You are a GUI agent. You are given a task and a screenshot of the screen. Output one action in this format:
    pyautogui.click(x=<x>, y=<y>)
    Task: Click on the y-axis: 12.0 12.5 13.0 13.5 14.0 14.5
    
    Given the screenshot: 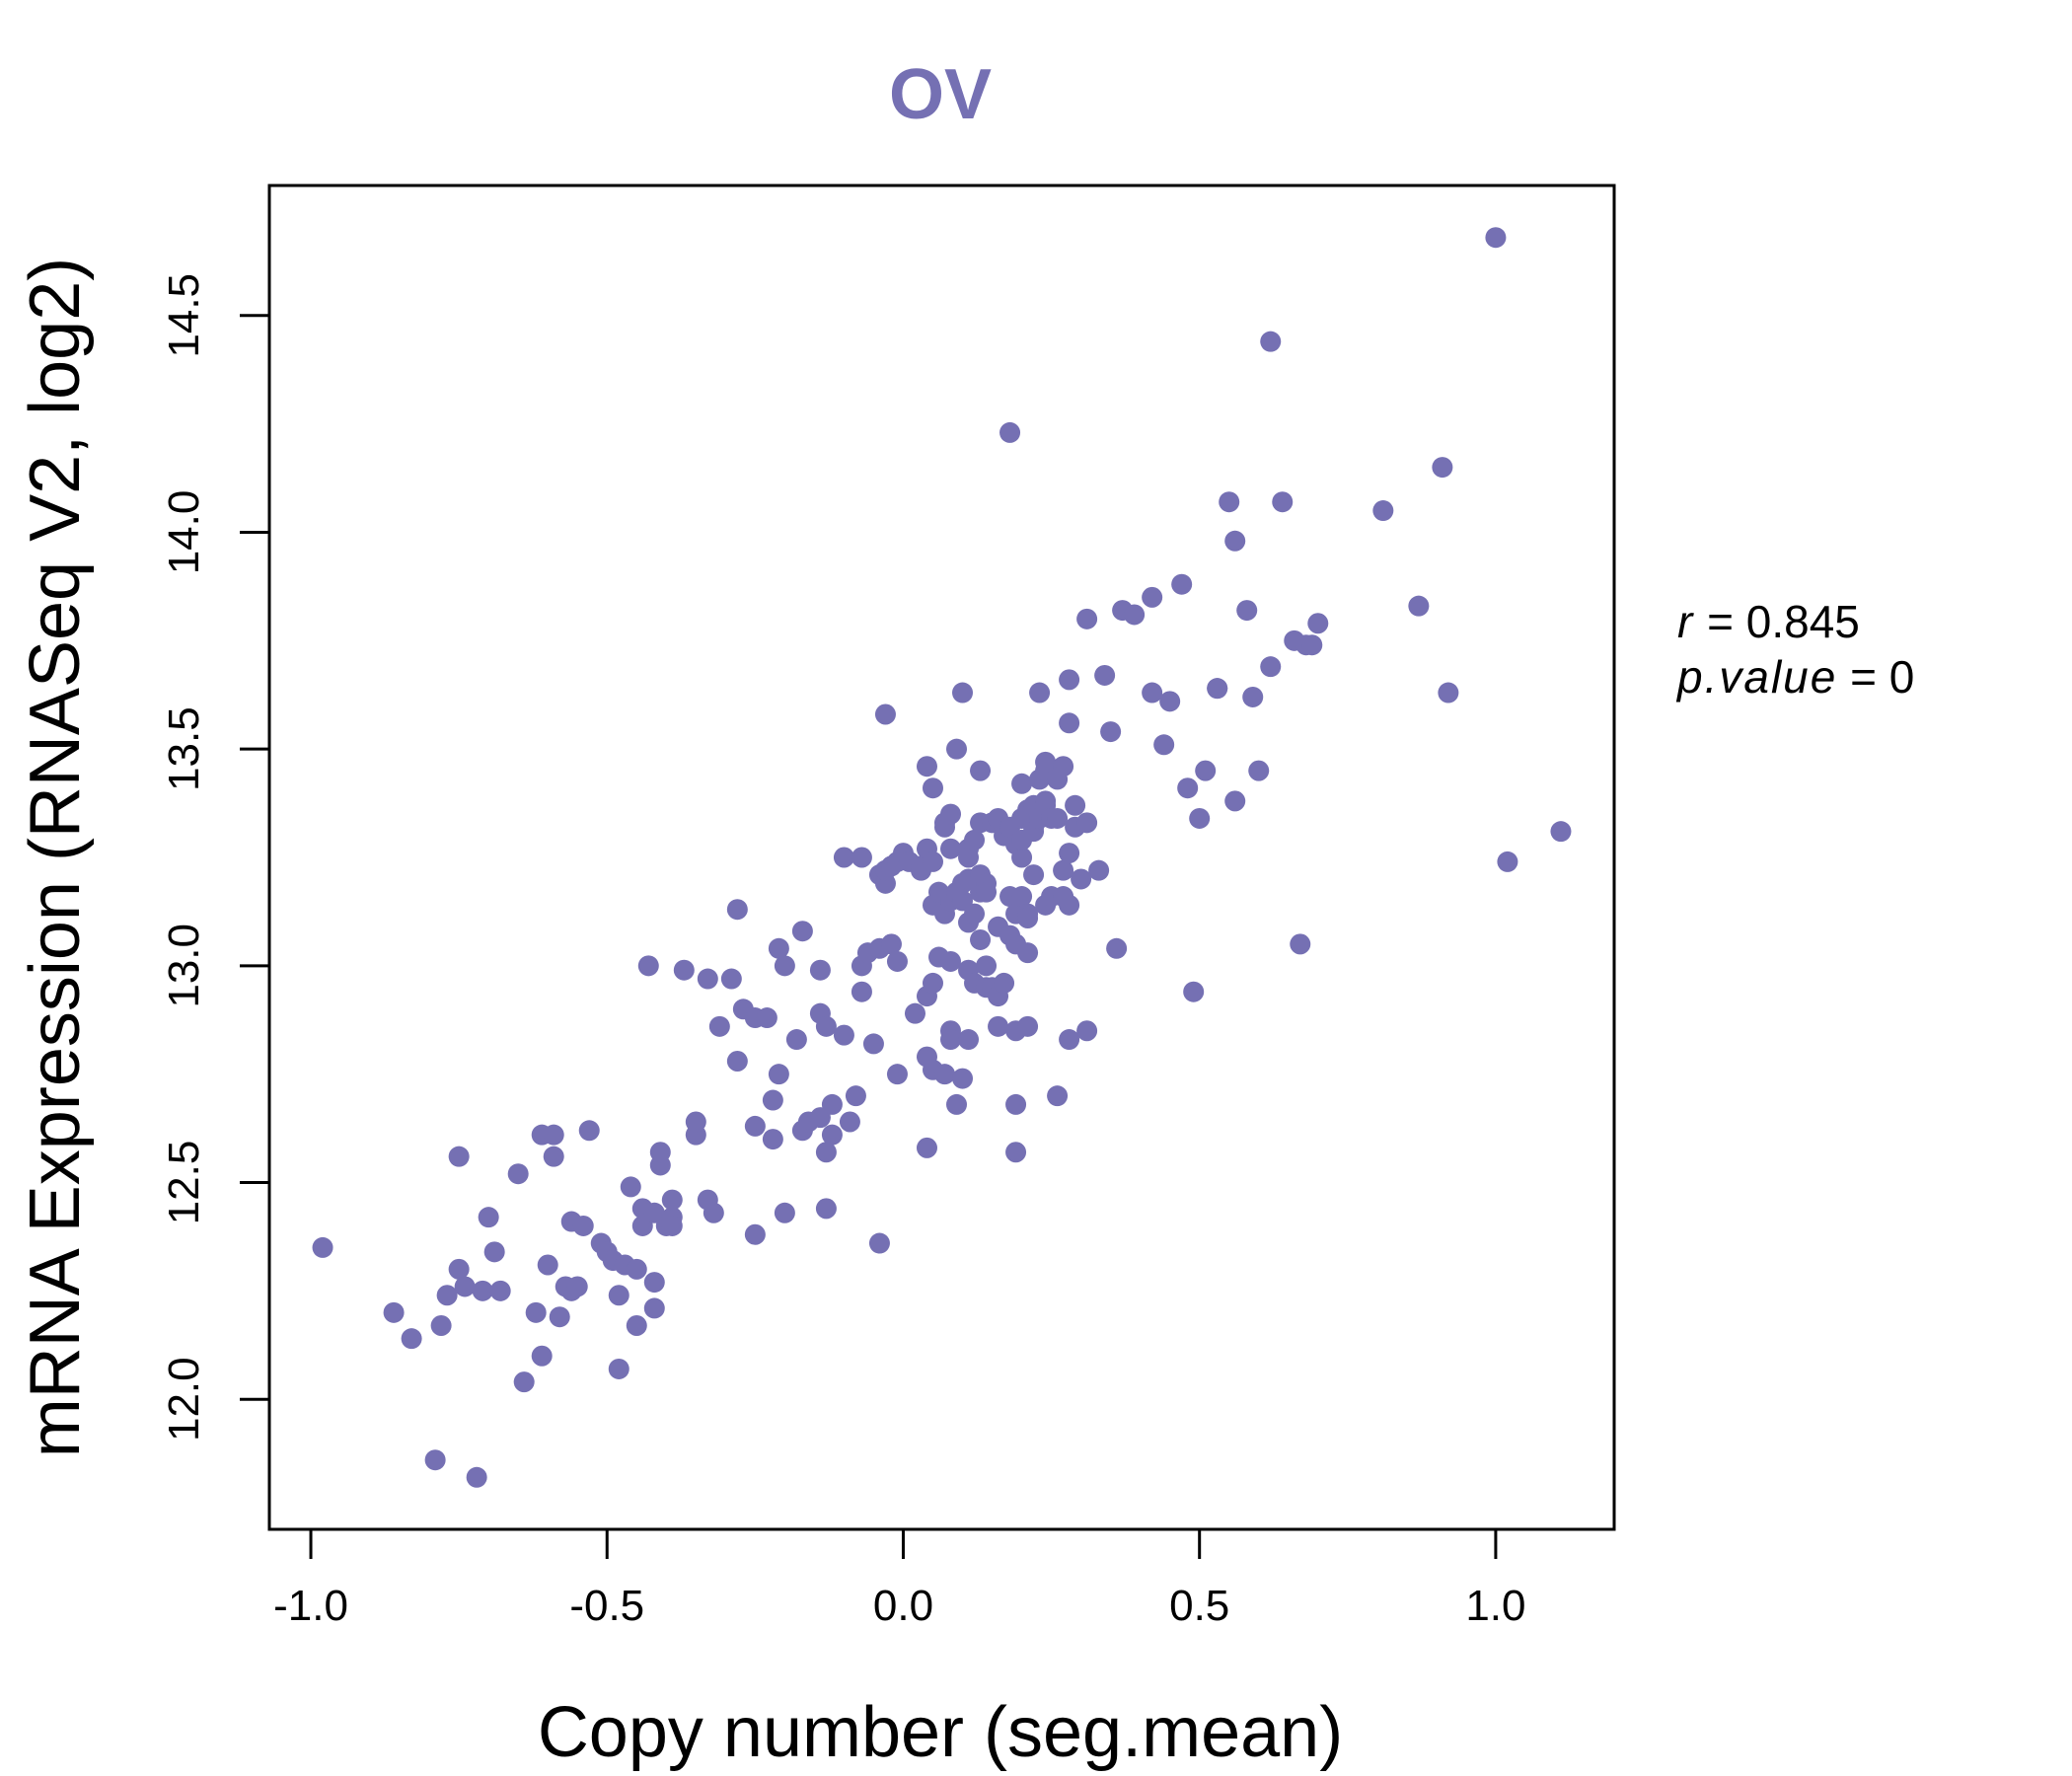 What is the action you would take?
    pyautogui.click(x=216, y=858)
    